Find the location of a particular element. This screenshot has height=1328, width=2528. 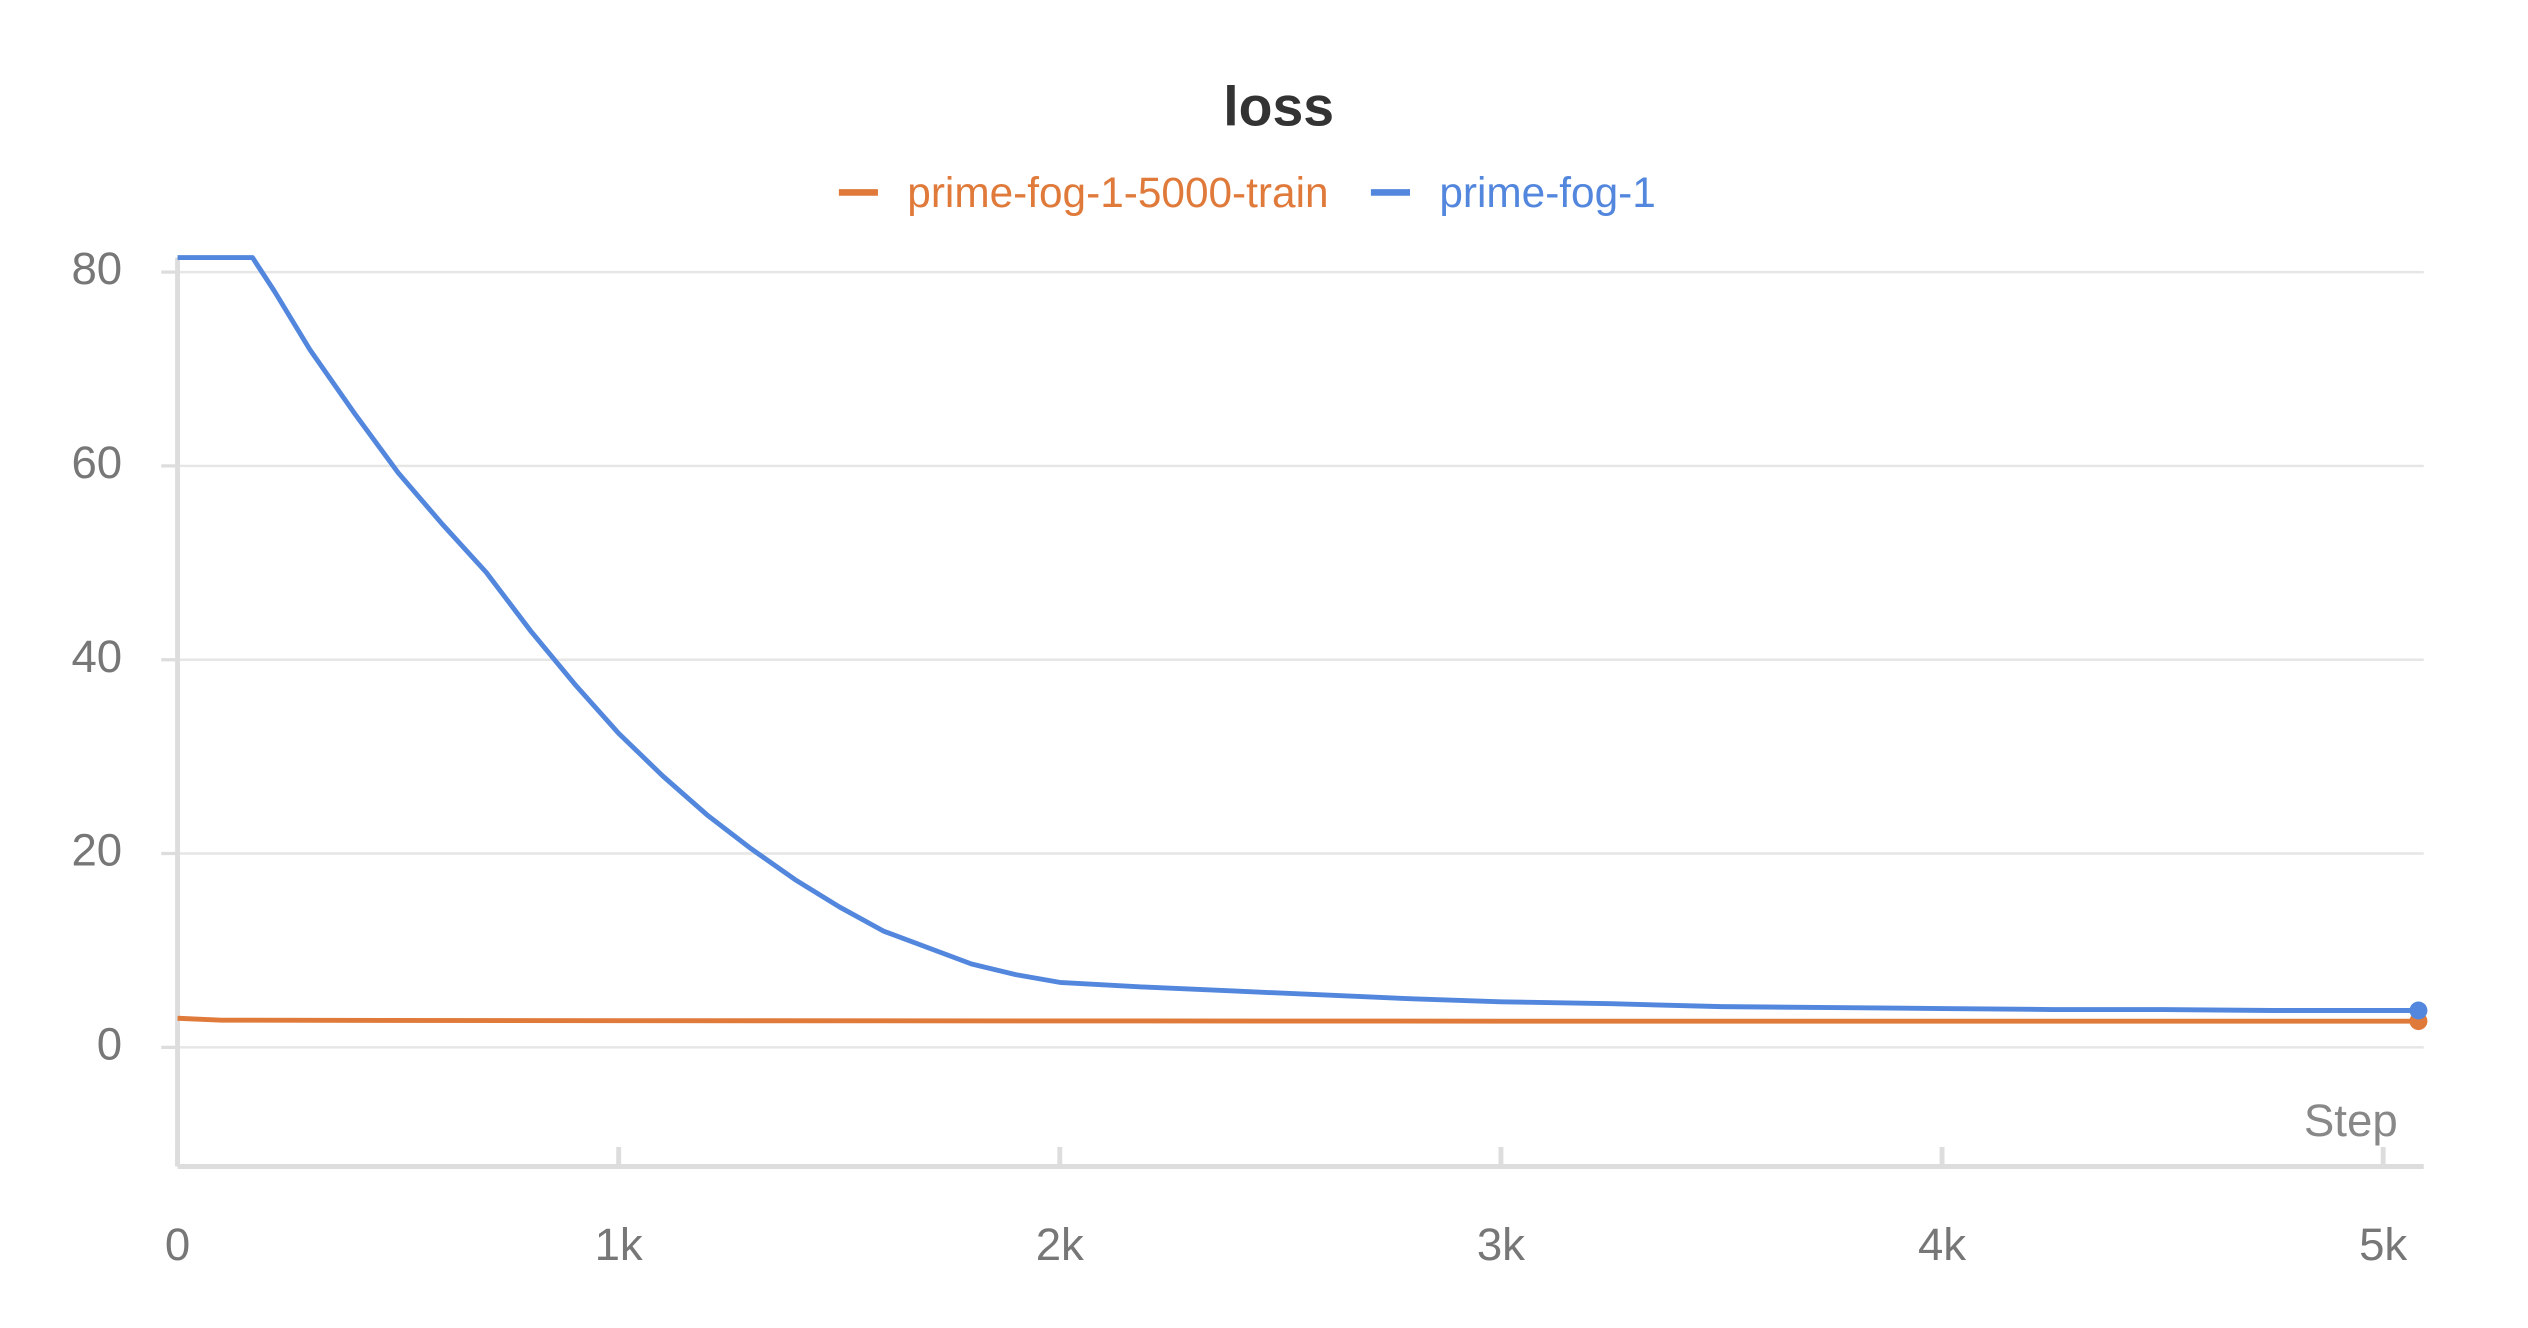

x-tick-label: 3k is located at coordinates (1501, 1244).